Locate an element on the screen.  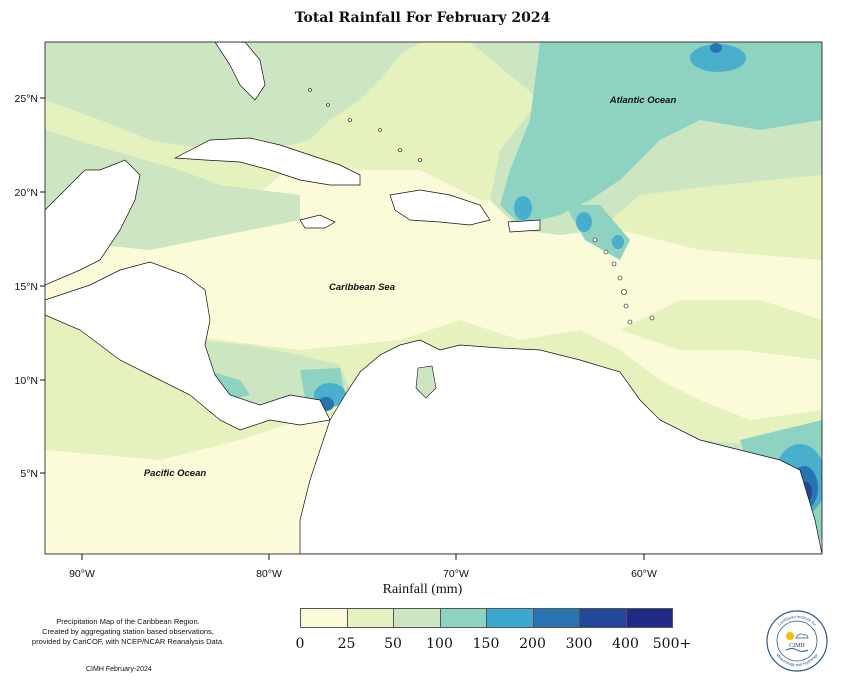
legend-label: 0 is located at coordinates (300, 644).